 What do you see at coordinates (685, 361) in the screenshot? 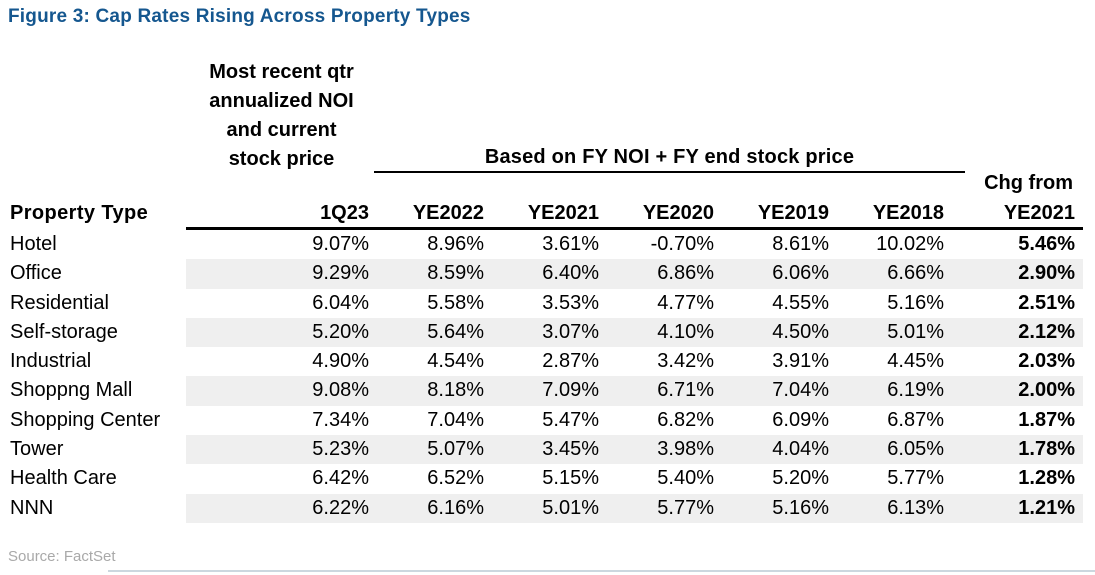
I see `value-cell-ye2020: 3.42%` at bounding box center [685, 361].